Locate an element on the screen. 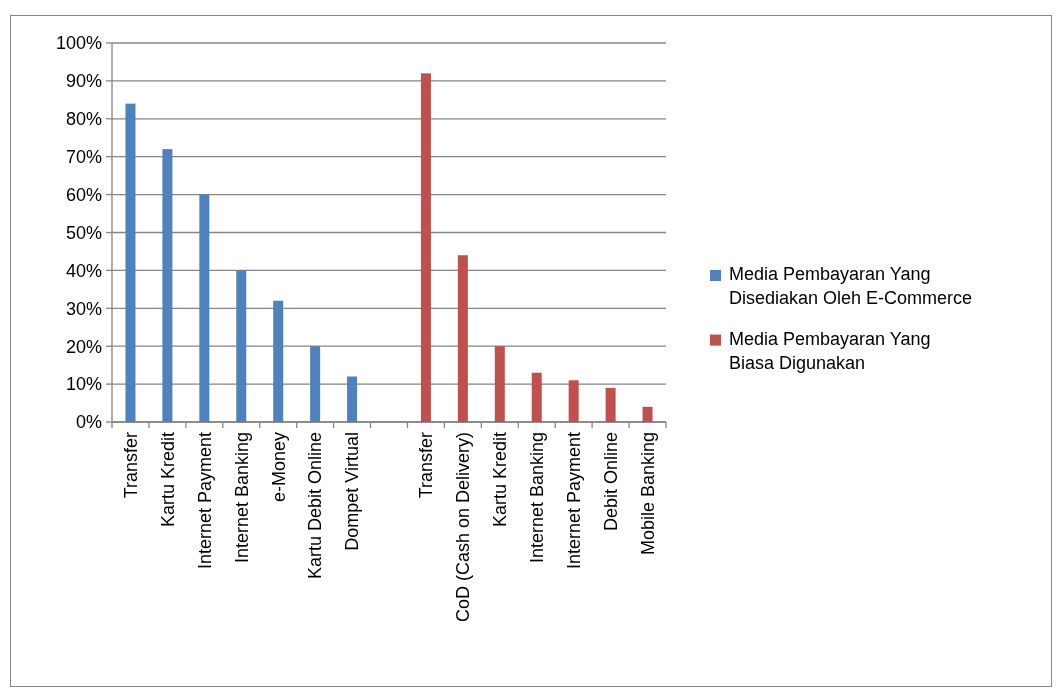 Image resolution: width=1062 pixels, height=693 pixels. x-tick-label: CoD (Cash on Delivery) is located at coordinates (463, 527).